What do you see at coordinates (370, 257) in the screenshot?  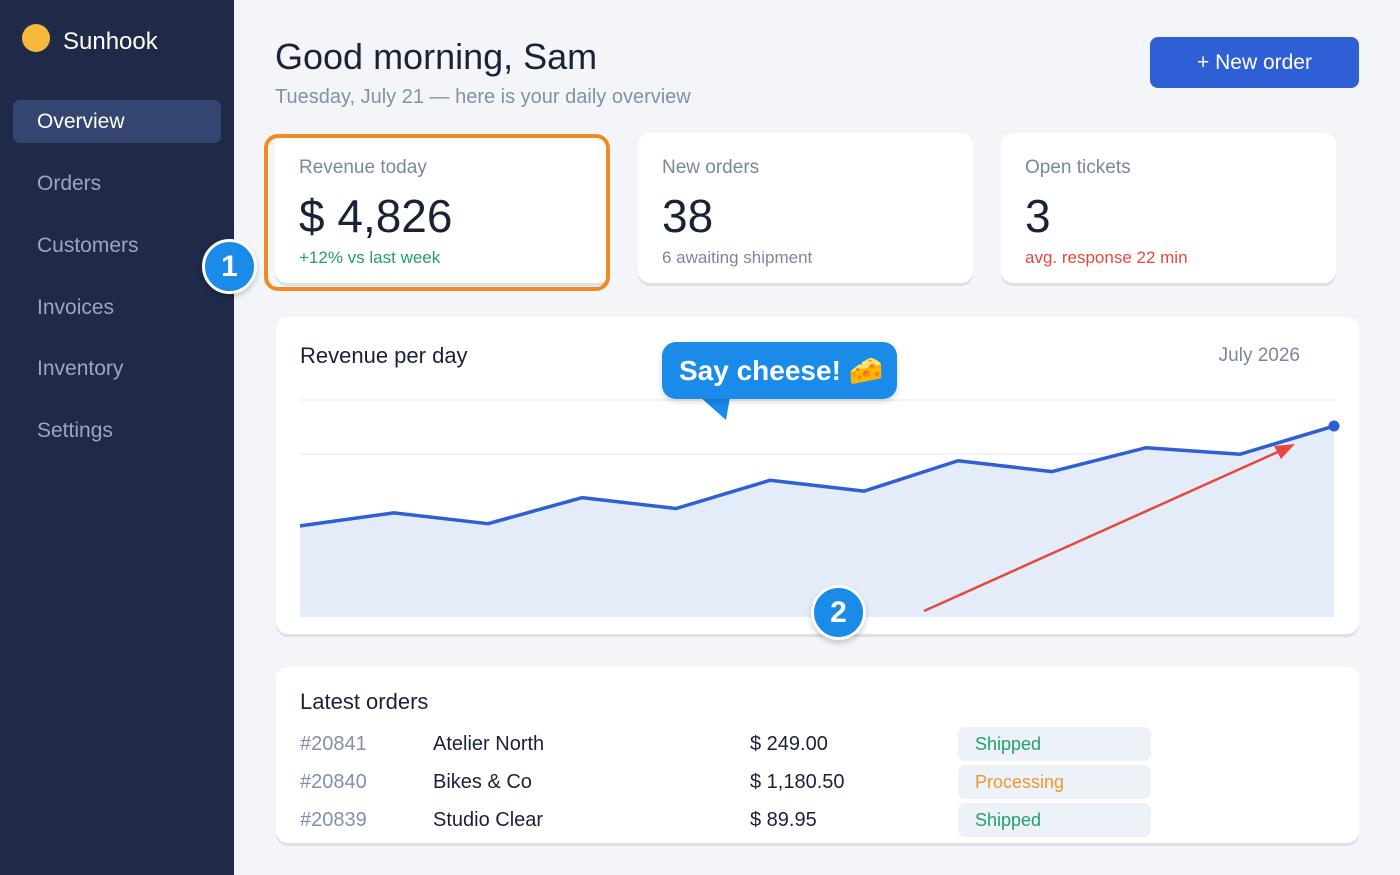 I see `stat-note: +12% vs last week` at bounding box center [370, 257].